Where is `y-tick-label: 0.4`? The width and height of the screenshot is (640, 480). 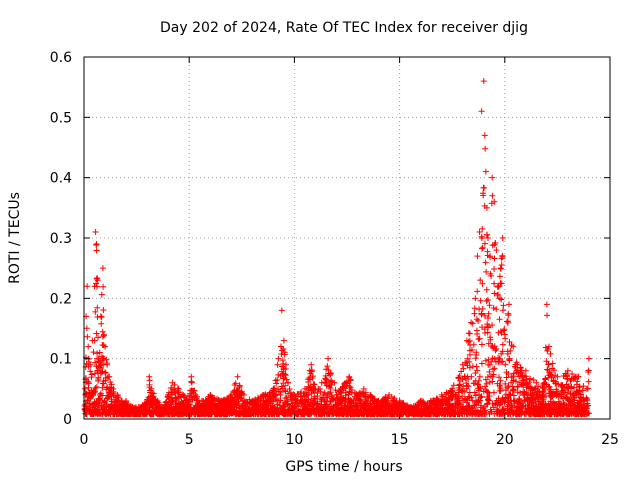 y-tick-label: 0.4 is located at coordinates (61, 179).